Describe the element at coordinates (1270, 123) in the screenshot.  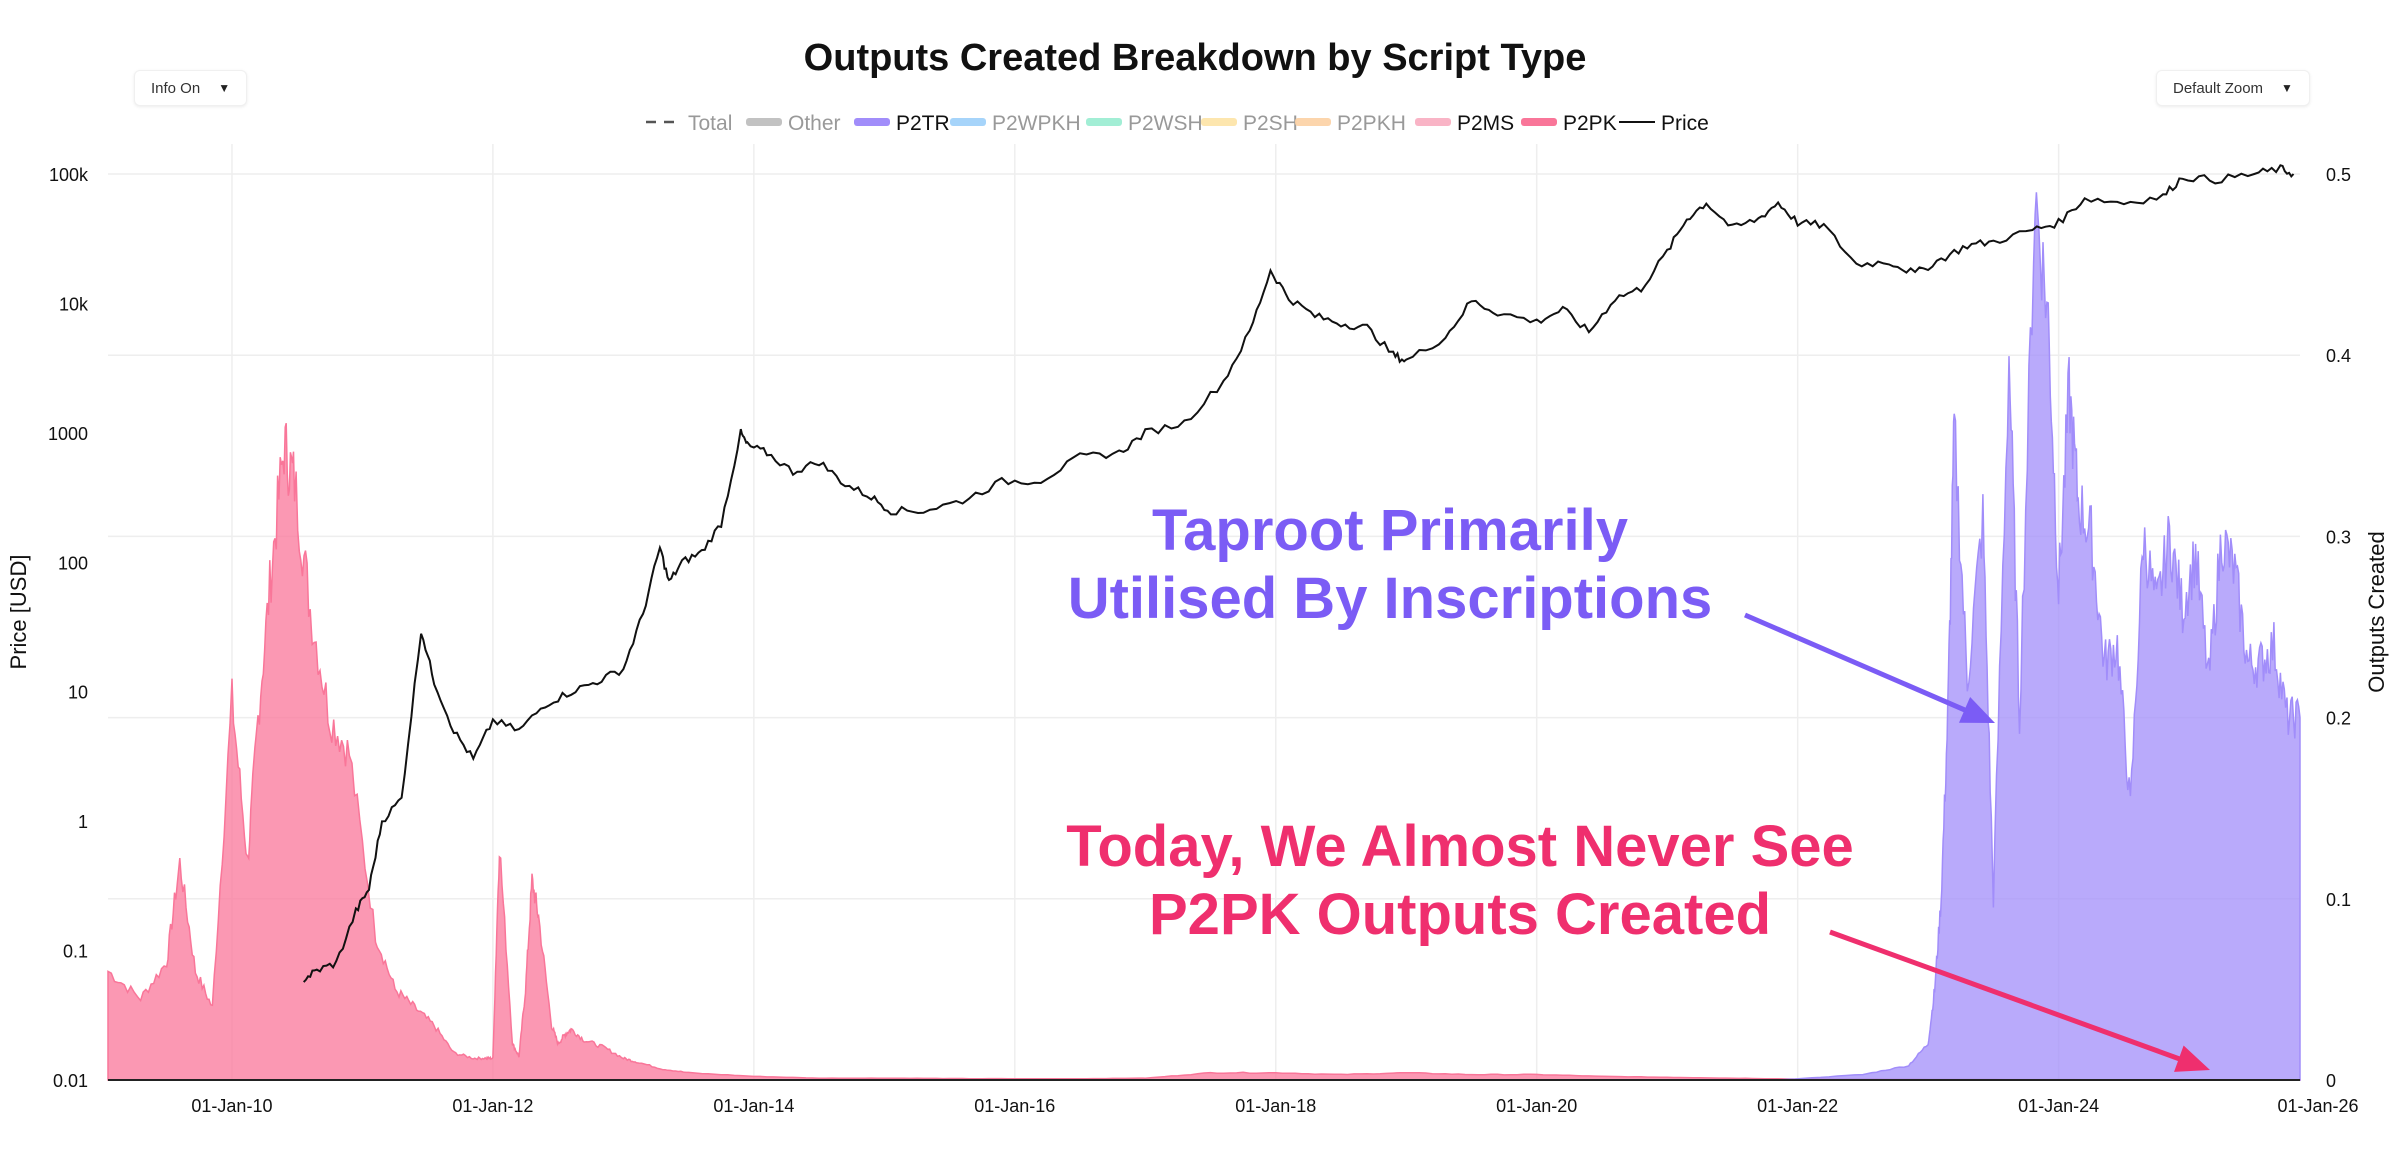
I see `legend-label-p2sh: P2SH` at that location.